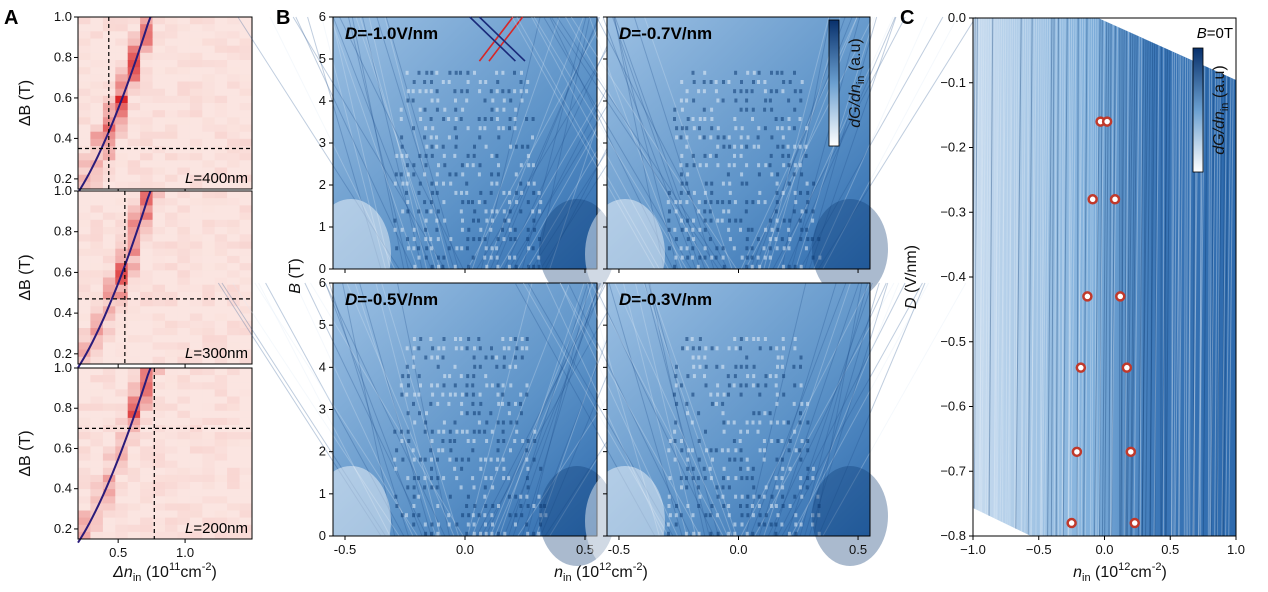 The image size is (1268, 592). I want to click on x-tick-label: 0.0, so click(1104, 549).